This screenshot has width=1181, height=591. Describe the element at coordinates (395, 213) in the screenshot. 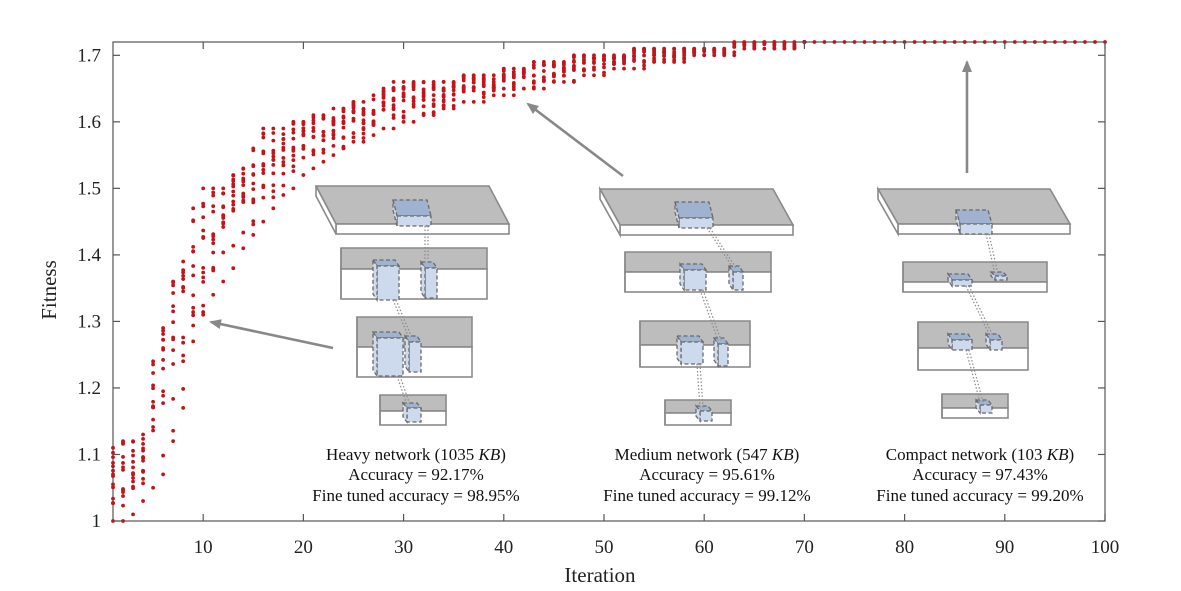

I see `kernel-1-1-side` at that location.